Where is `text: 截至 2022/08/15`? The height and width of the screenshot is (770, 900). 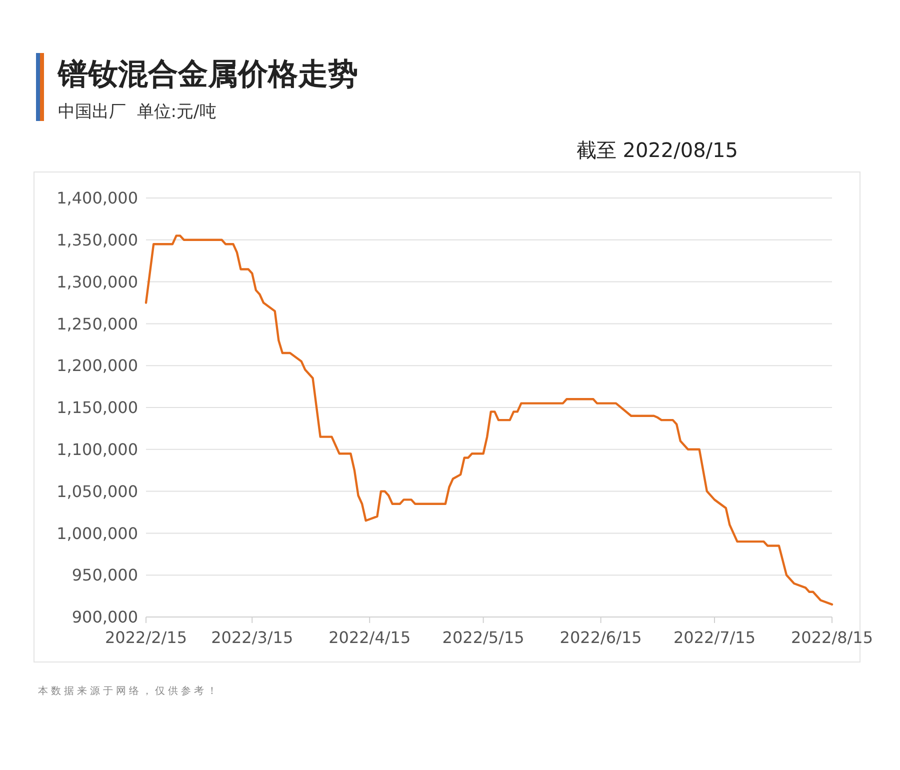
text: 截至 2022/08/15 is located at coordinates (657, 150).